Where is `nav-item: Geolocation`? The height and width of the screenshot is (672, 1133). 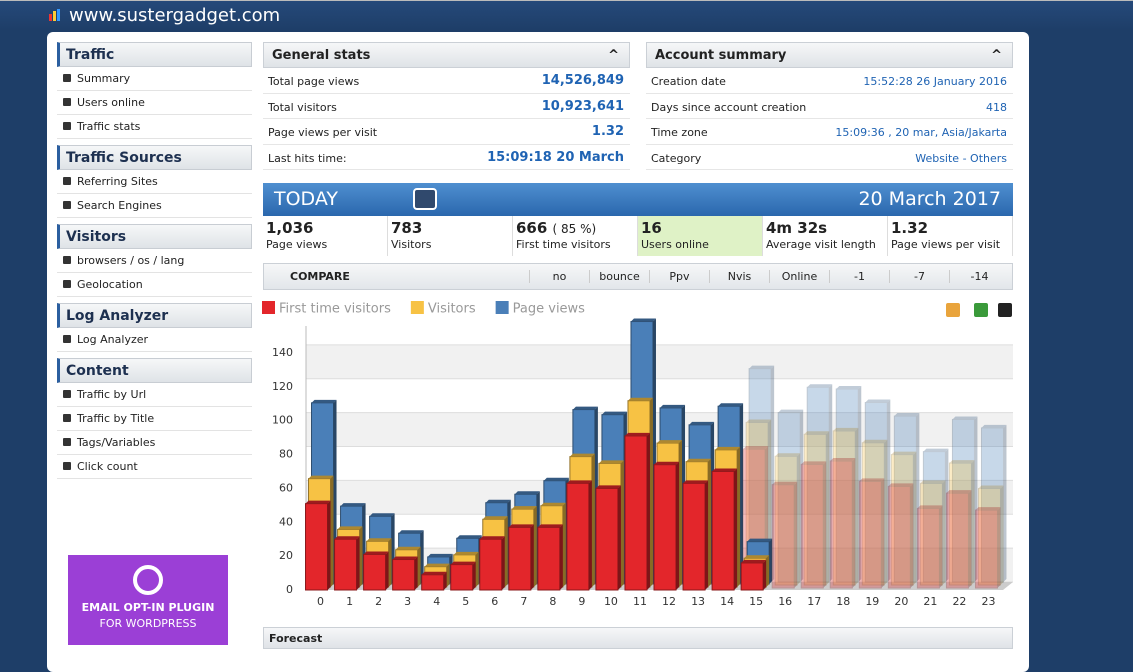
nav-item: Geolocation is located at coordinates (154, 285).